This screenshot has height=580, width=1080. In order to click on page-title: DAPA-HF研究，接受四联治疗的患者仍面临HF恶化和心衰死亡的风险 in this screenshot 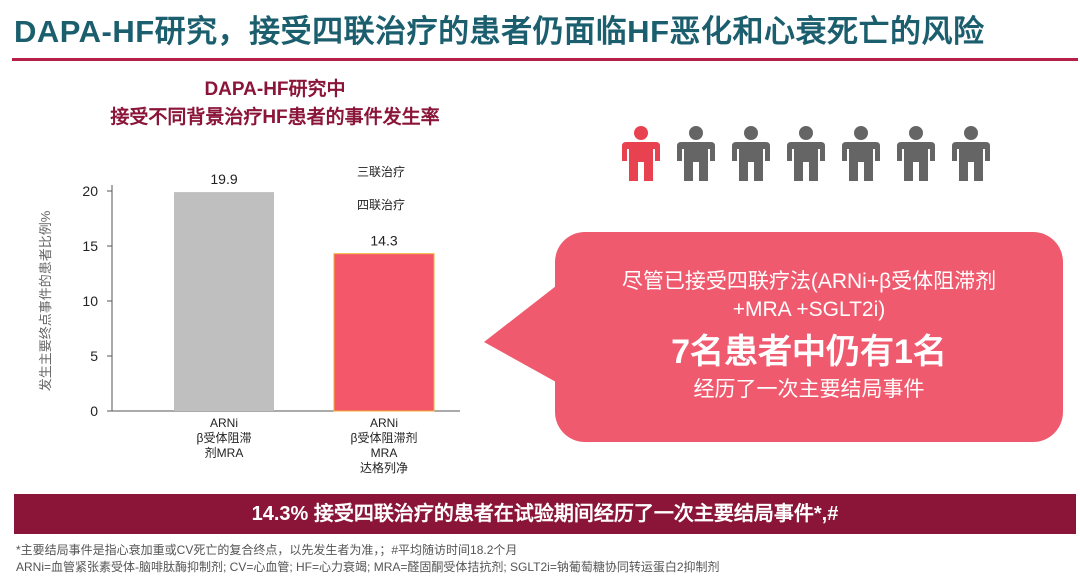, I will do `click(499, 31)`.